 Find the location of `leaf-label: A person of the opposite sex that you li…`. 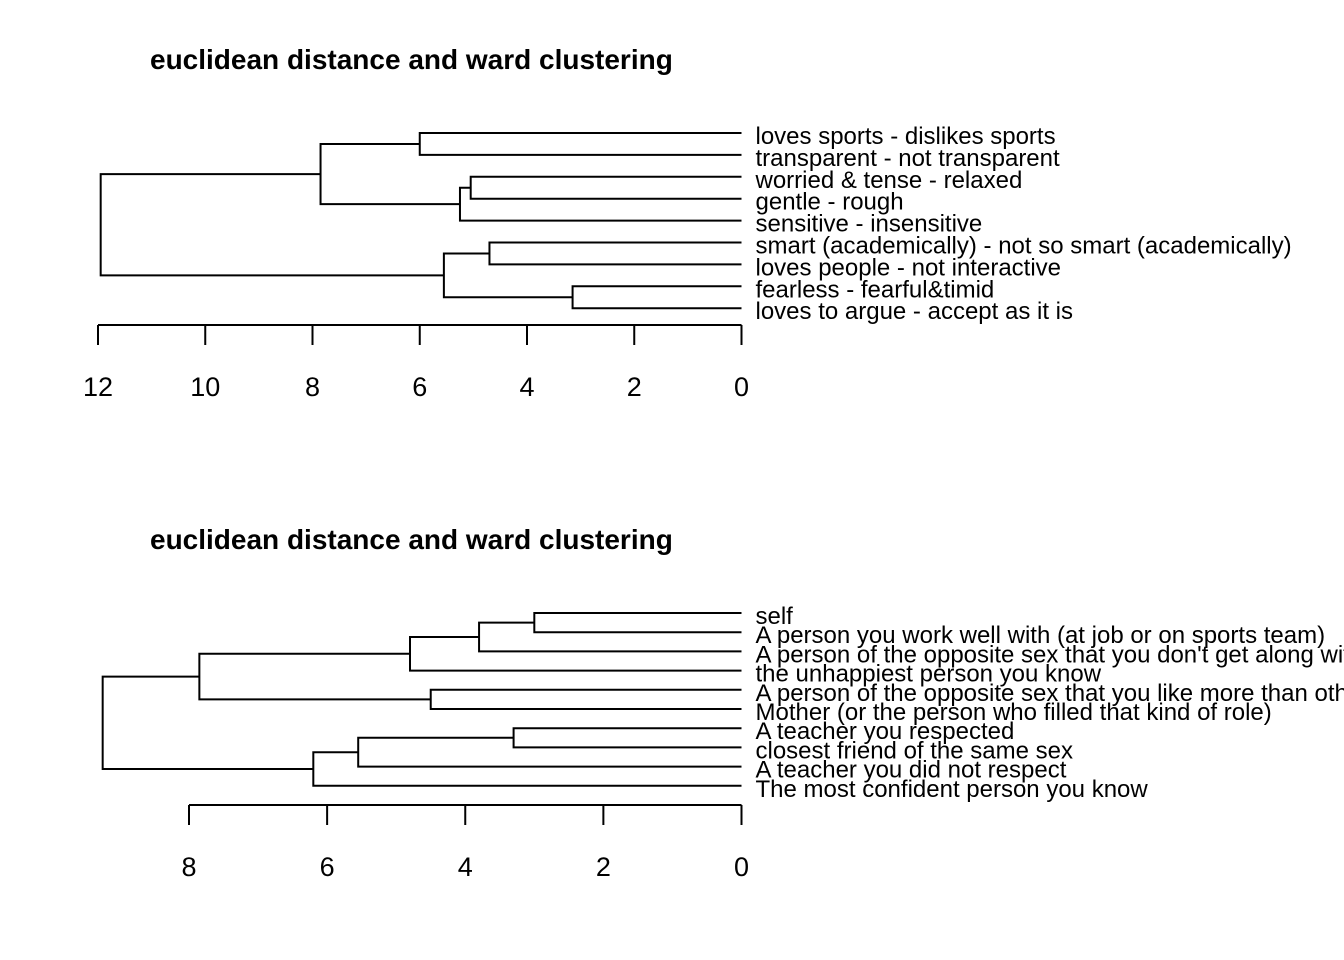

leaf-label: A person of the opposite sex that you li… is located at coordinates (1050, 693).